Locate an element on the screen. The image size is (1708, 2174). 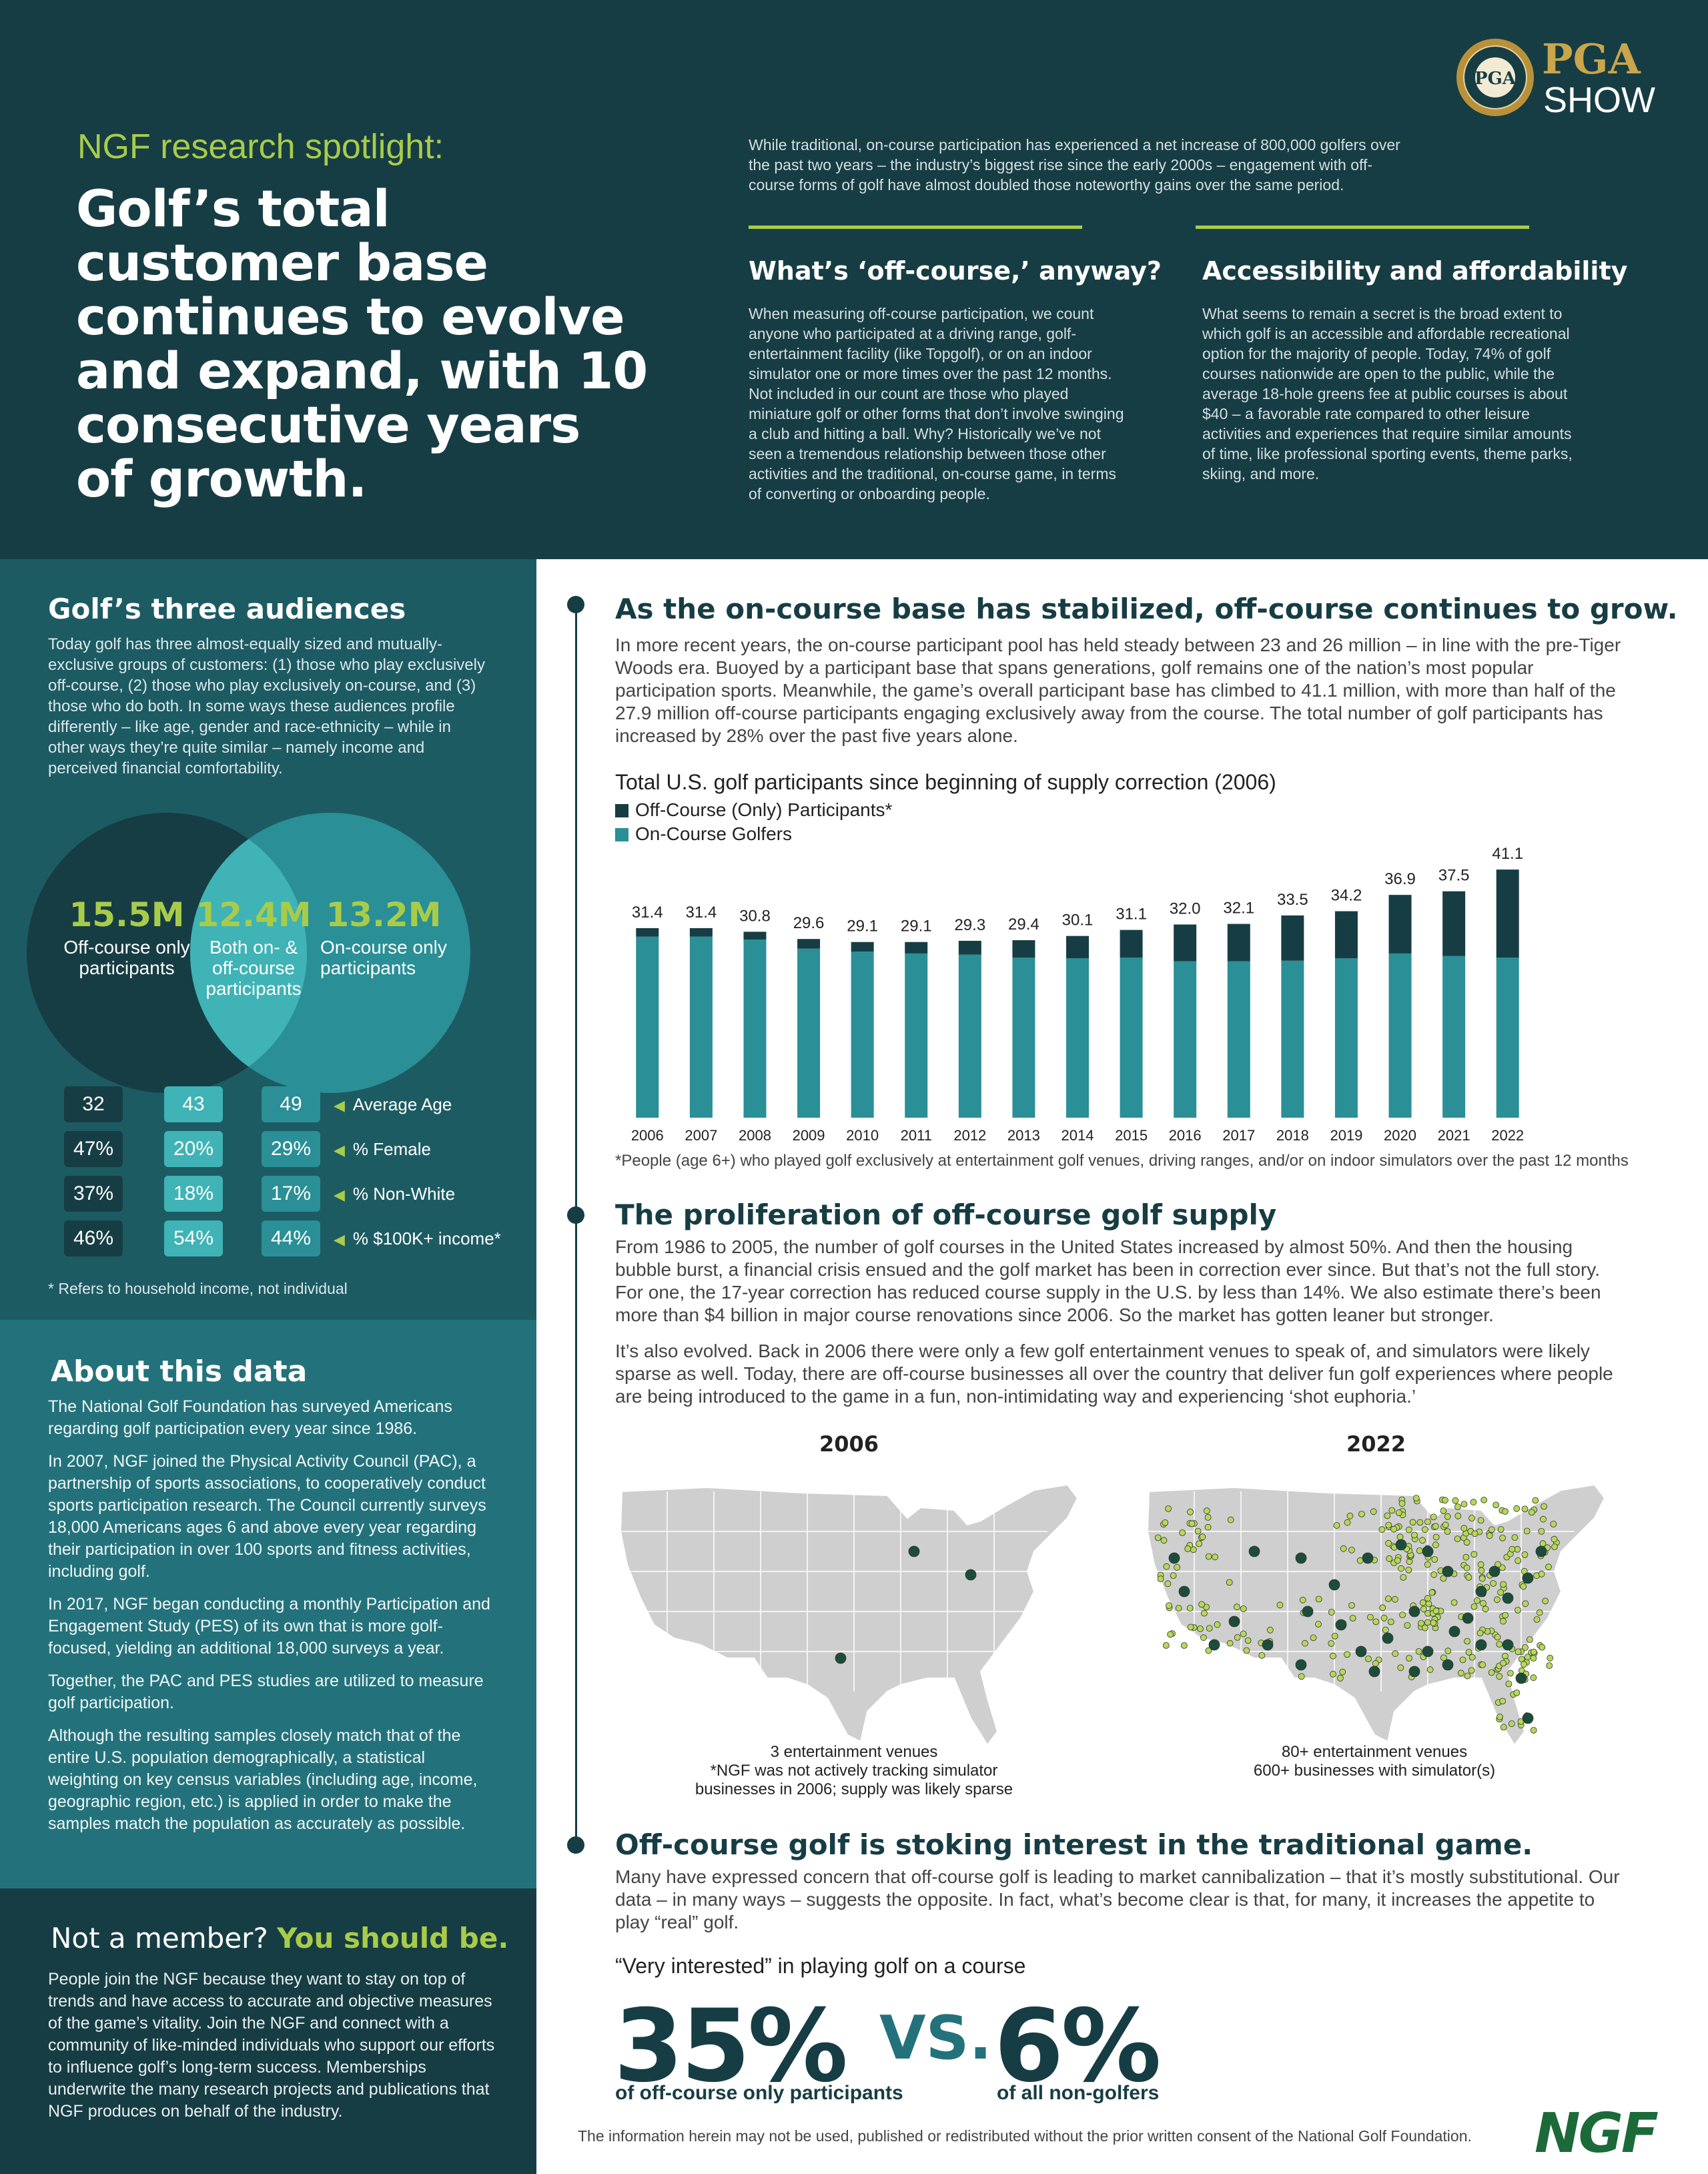
us-outline is located at coordinates (849, 1614).